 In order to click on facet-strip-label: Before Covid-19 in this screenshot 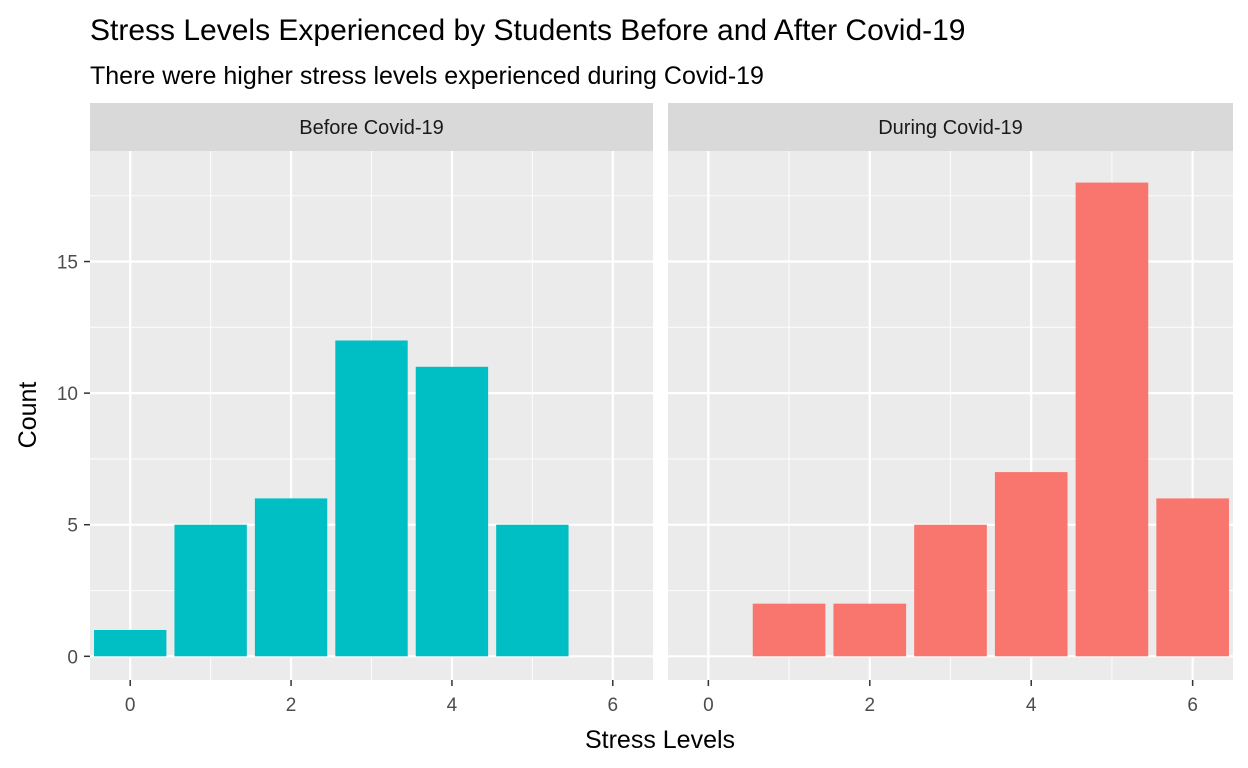, I will do `click(371, 128)`.